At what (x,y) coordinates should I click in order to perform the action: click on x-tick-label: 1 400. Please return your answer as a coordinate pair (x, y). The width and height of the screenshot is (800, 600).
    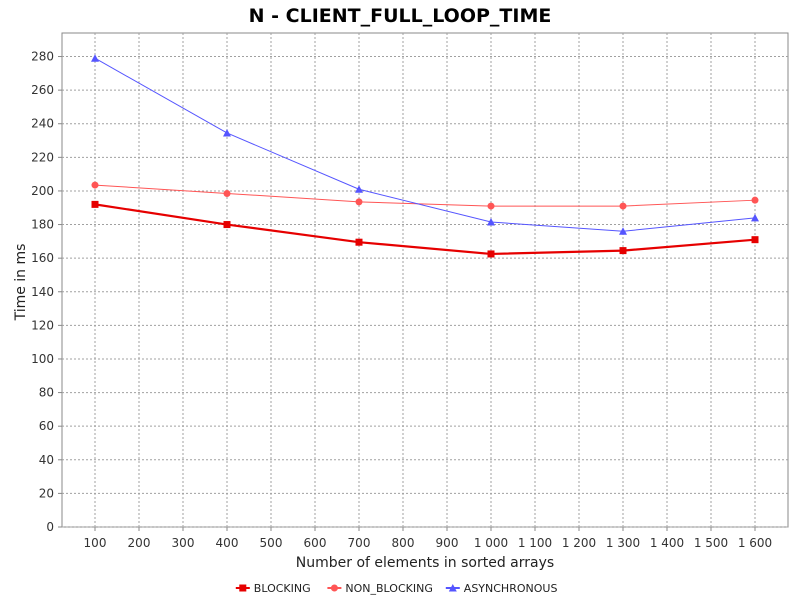
    Looking at the image, I should click on (667, 543).